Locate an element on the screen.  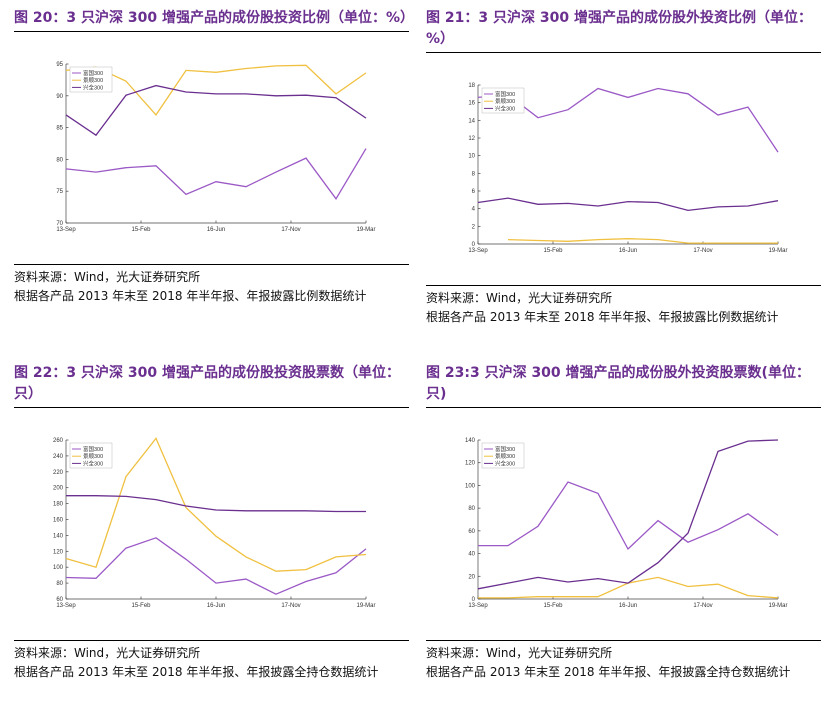
chart-title: 图 20：3 只沪深 300 增强产品的成份股投资比例（单位：%） is located at coordinates (214, 18).